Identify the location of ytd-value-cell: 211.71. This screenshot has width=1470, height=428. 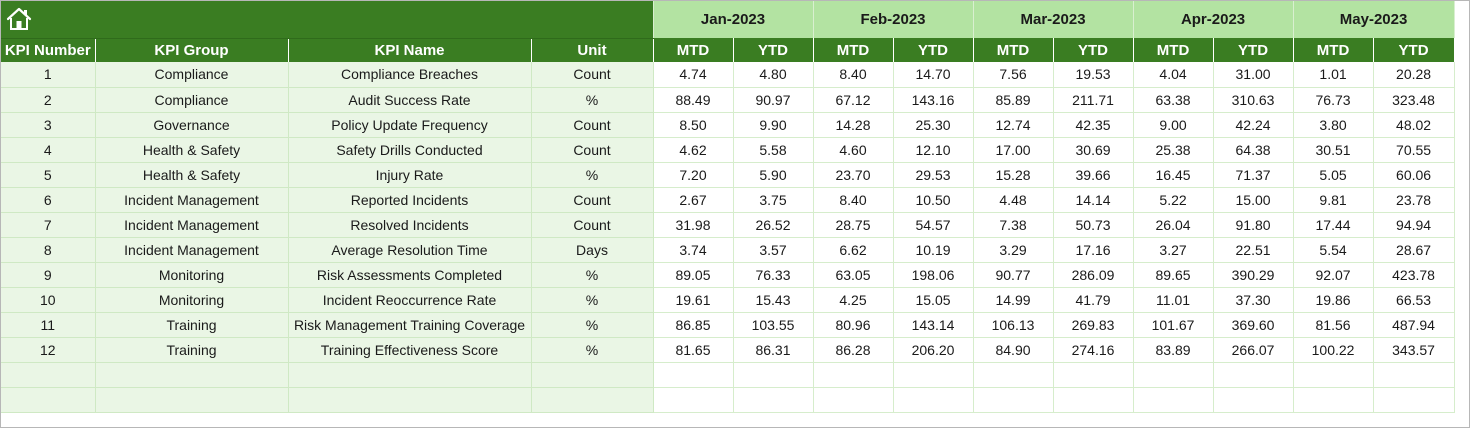
(1093, 100).